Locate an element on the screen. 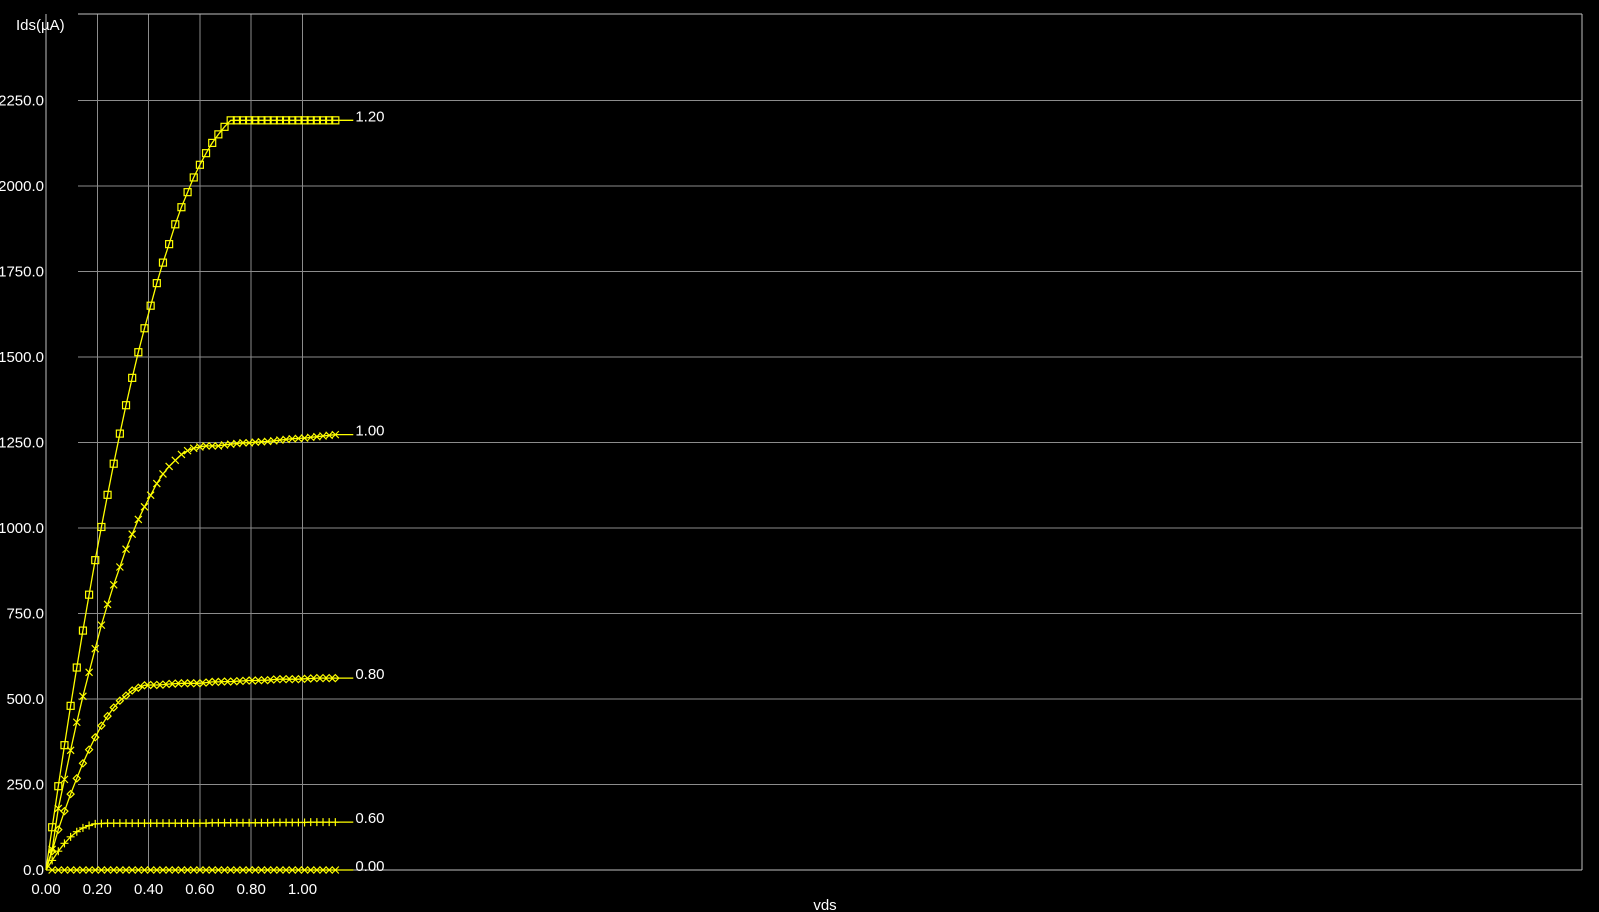 Image resolution: width=1599 pixels, height=912 pixels. x-axis-label: vds is located at coordinates (824, 904).